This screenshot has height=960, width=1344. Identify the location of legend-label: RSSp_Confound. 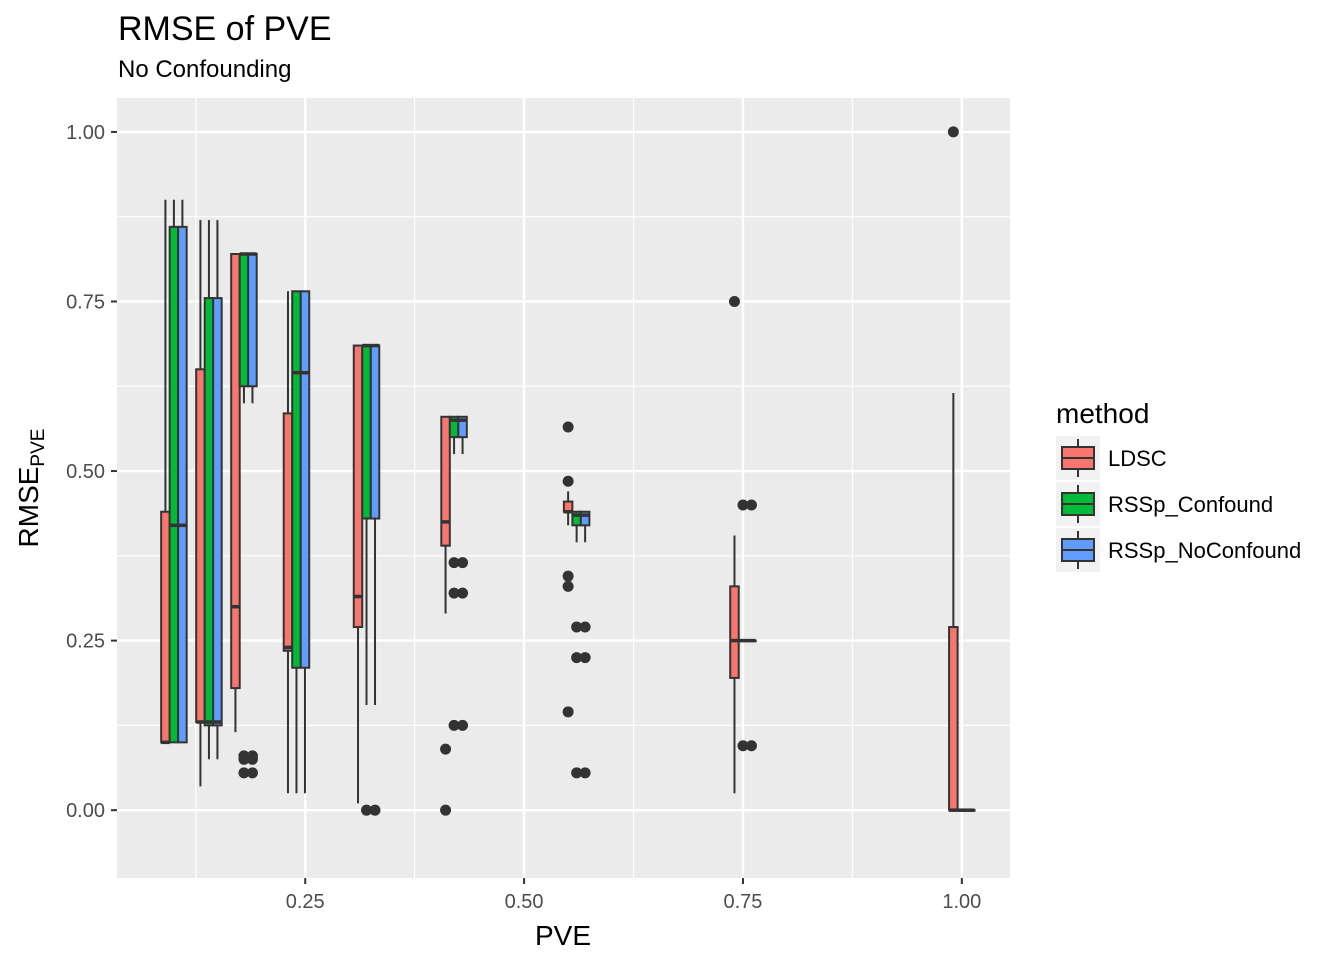
(1190, 504).